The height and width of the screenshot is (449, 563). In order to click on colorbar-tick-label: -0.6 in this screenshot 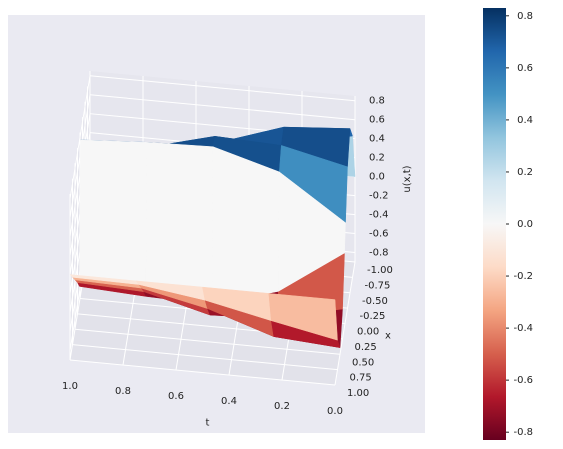, I will do `click(523, 380)`.